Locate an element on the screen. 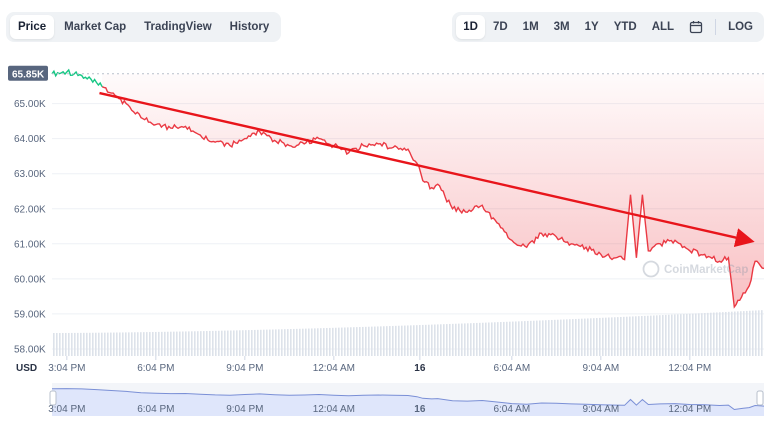  y-tick-label: 63.00K is located at coordinates (30, 174).